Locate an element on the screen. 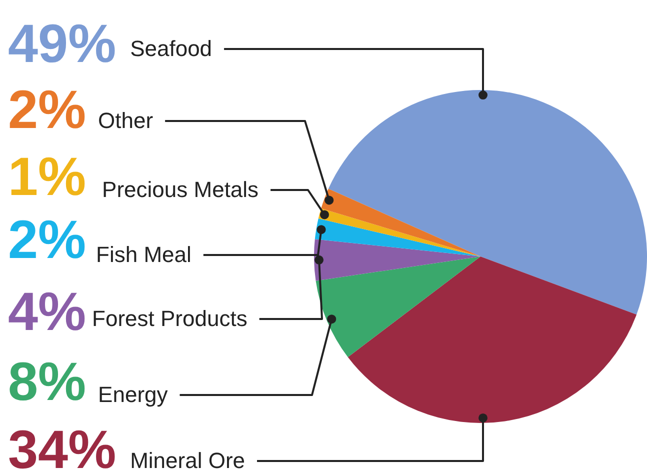 The image size is (647, 473). data-label: 34% is located at coordinates (62, 446).